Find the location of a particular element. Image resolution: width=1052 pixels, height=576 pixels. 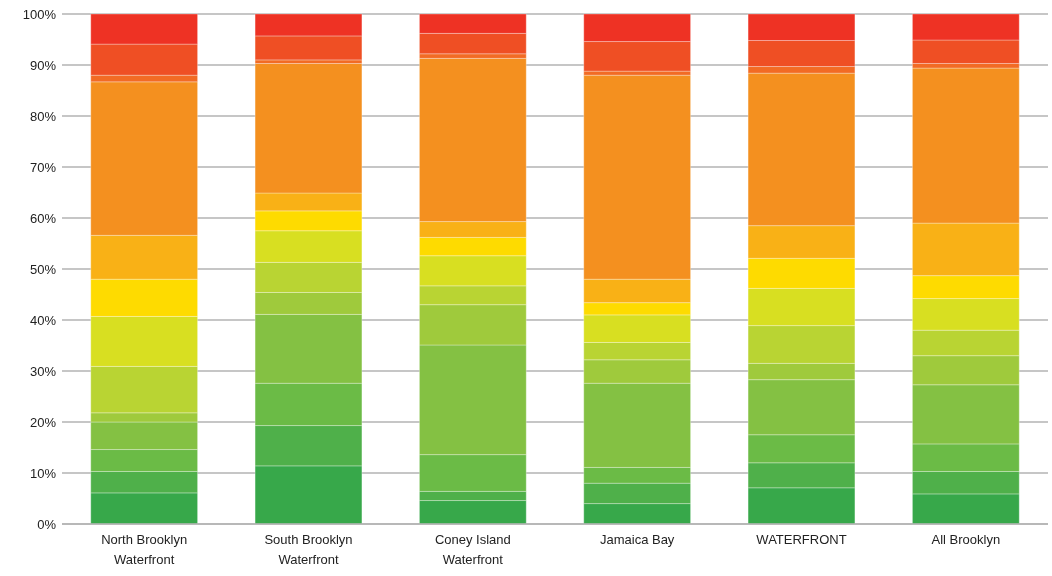

x-tick-label: WATERFRONT is located at coordinates (801, 539).